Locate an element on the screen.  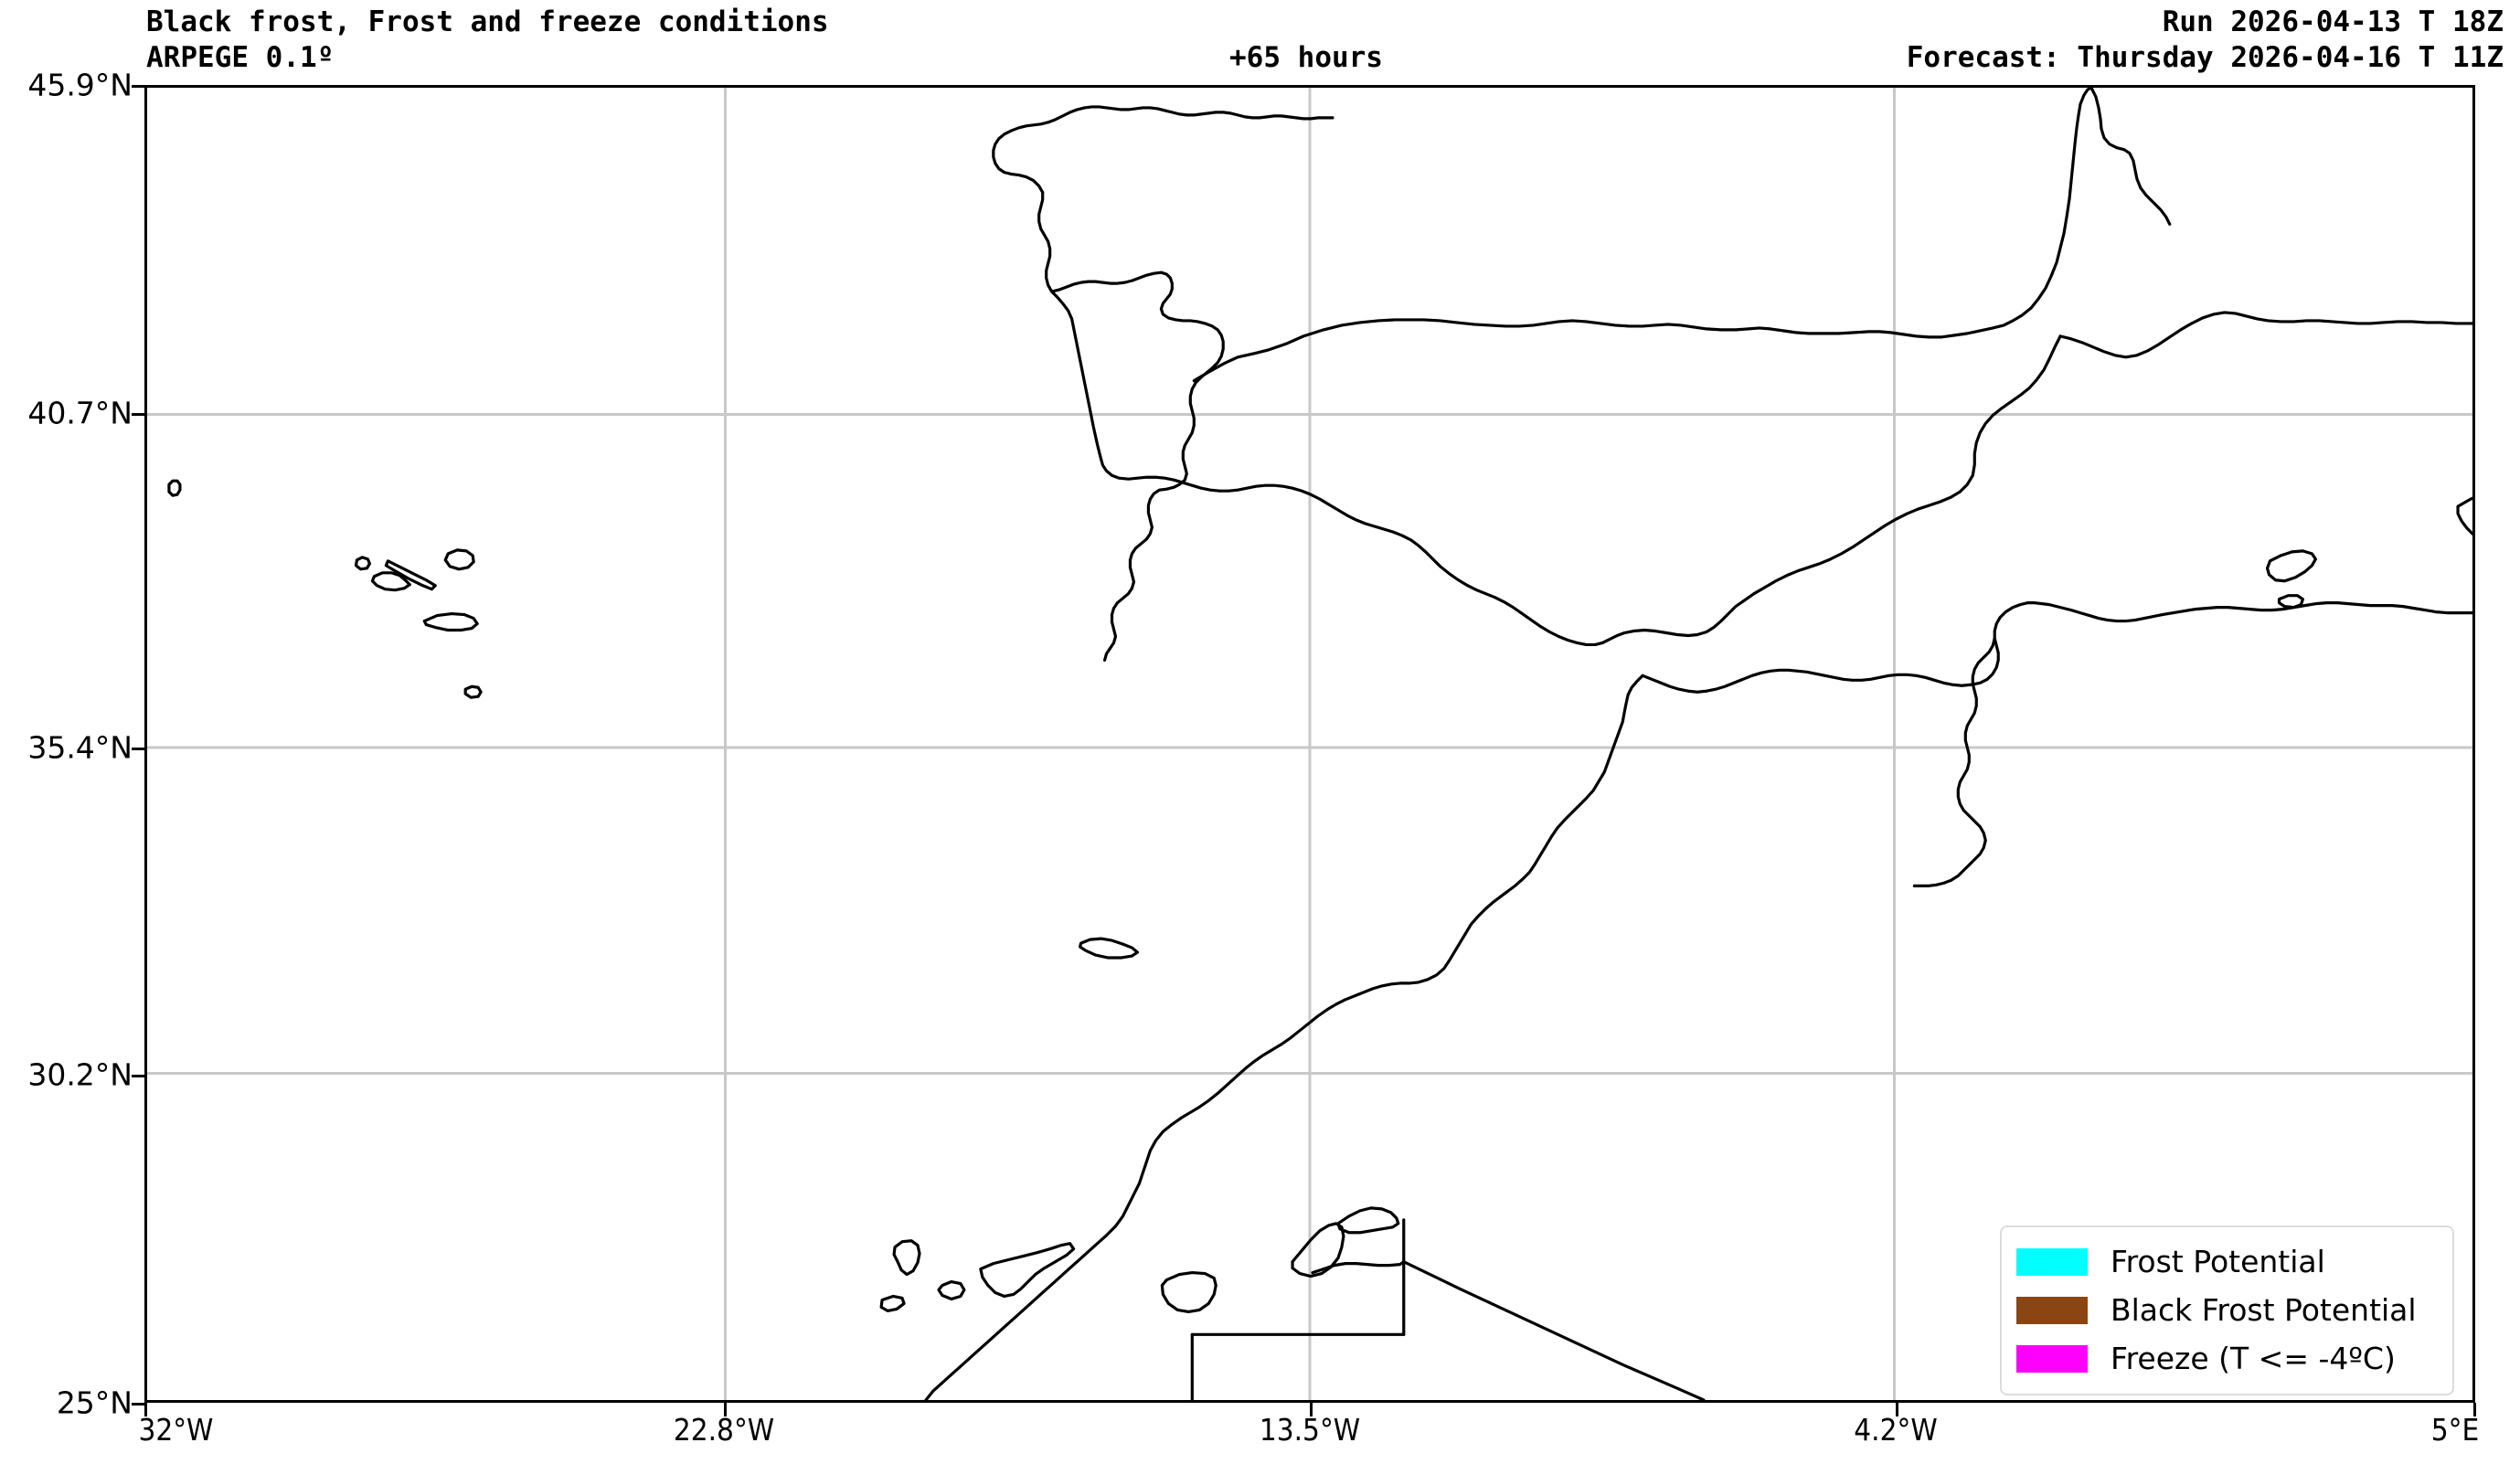
y-tick-label-25: 25°N is located at coordinates (95, 1402).